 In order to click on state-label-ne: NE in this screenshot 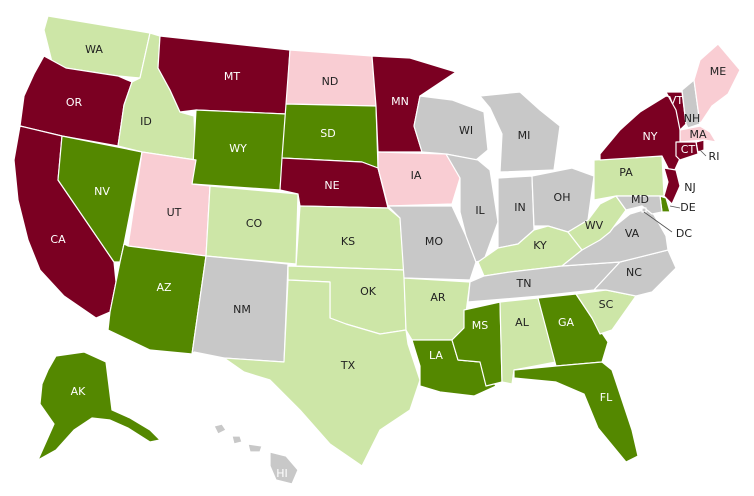, I will do `click(331, 185)`.